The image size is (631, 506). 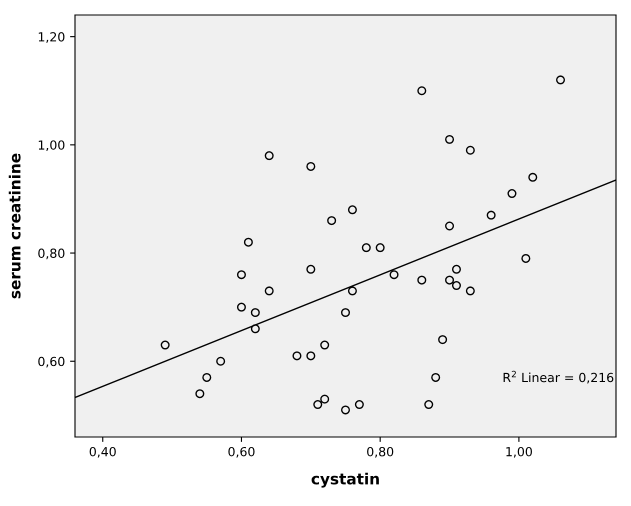 I want to click on x-tick-label: 0,60, so click(x=241, y=452).